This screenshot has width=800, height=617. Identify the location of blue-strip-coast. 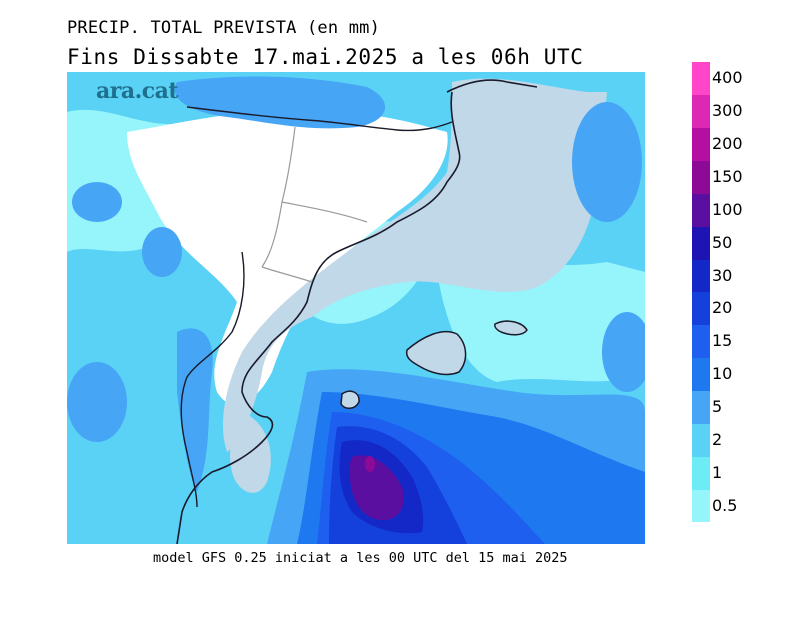
(195, 410).